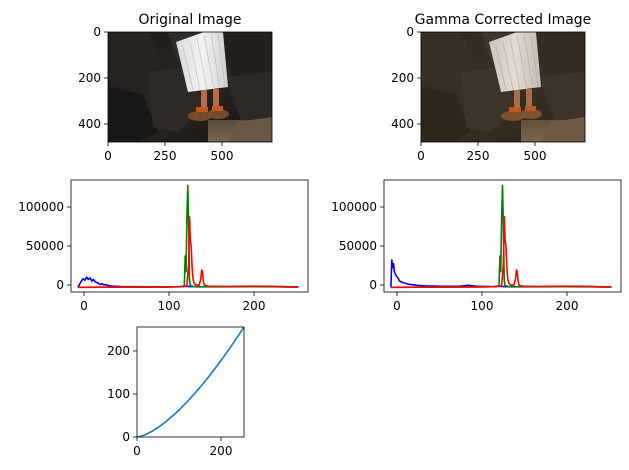  Describe the element at coordinates (189, 20) in the screenshot. I see `chart-title: Original Image` at that location.